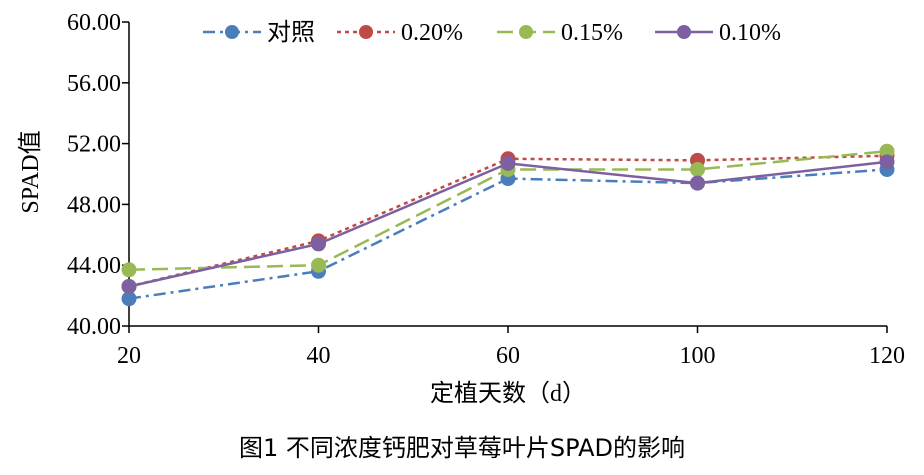 This screenshot has height=475, width=924. Describe the element at coordinates (462, 448) in the screenshot. I see `figure-caption: 图1 不同浓度钙肥对草莓叶片SPAD的影响` at that location.